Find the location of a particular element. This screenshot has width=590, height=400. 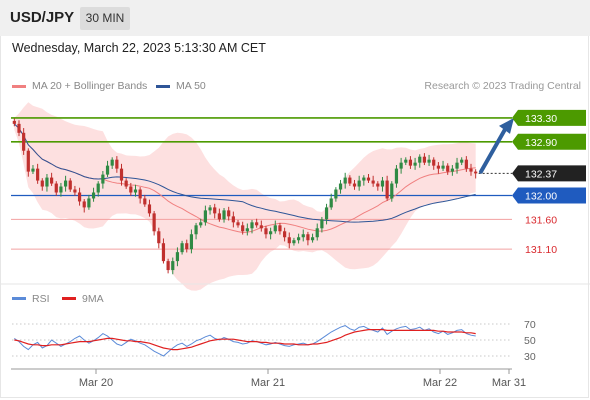

level-label-132.9: 132.90 is located at coordinates (549, 141).